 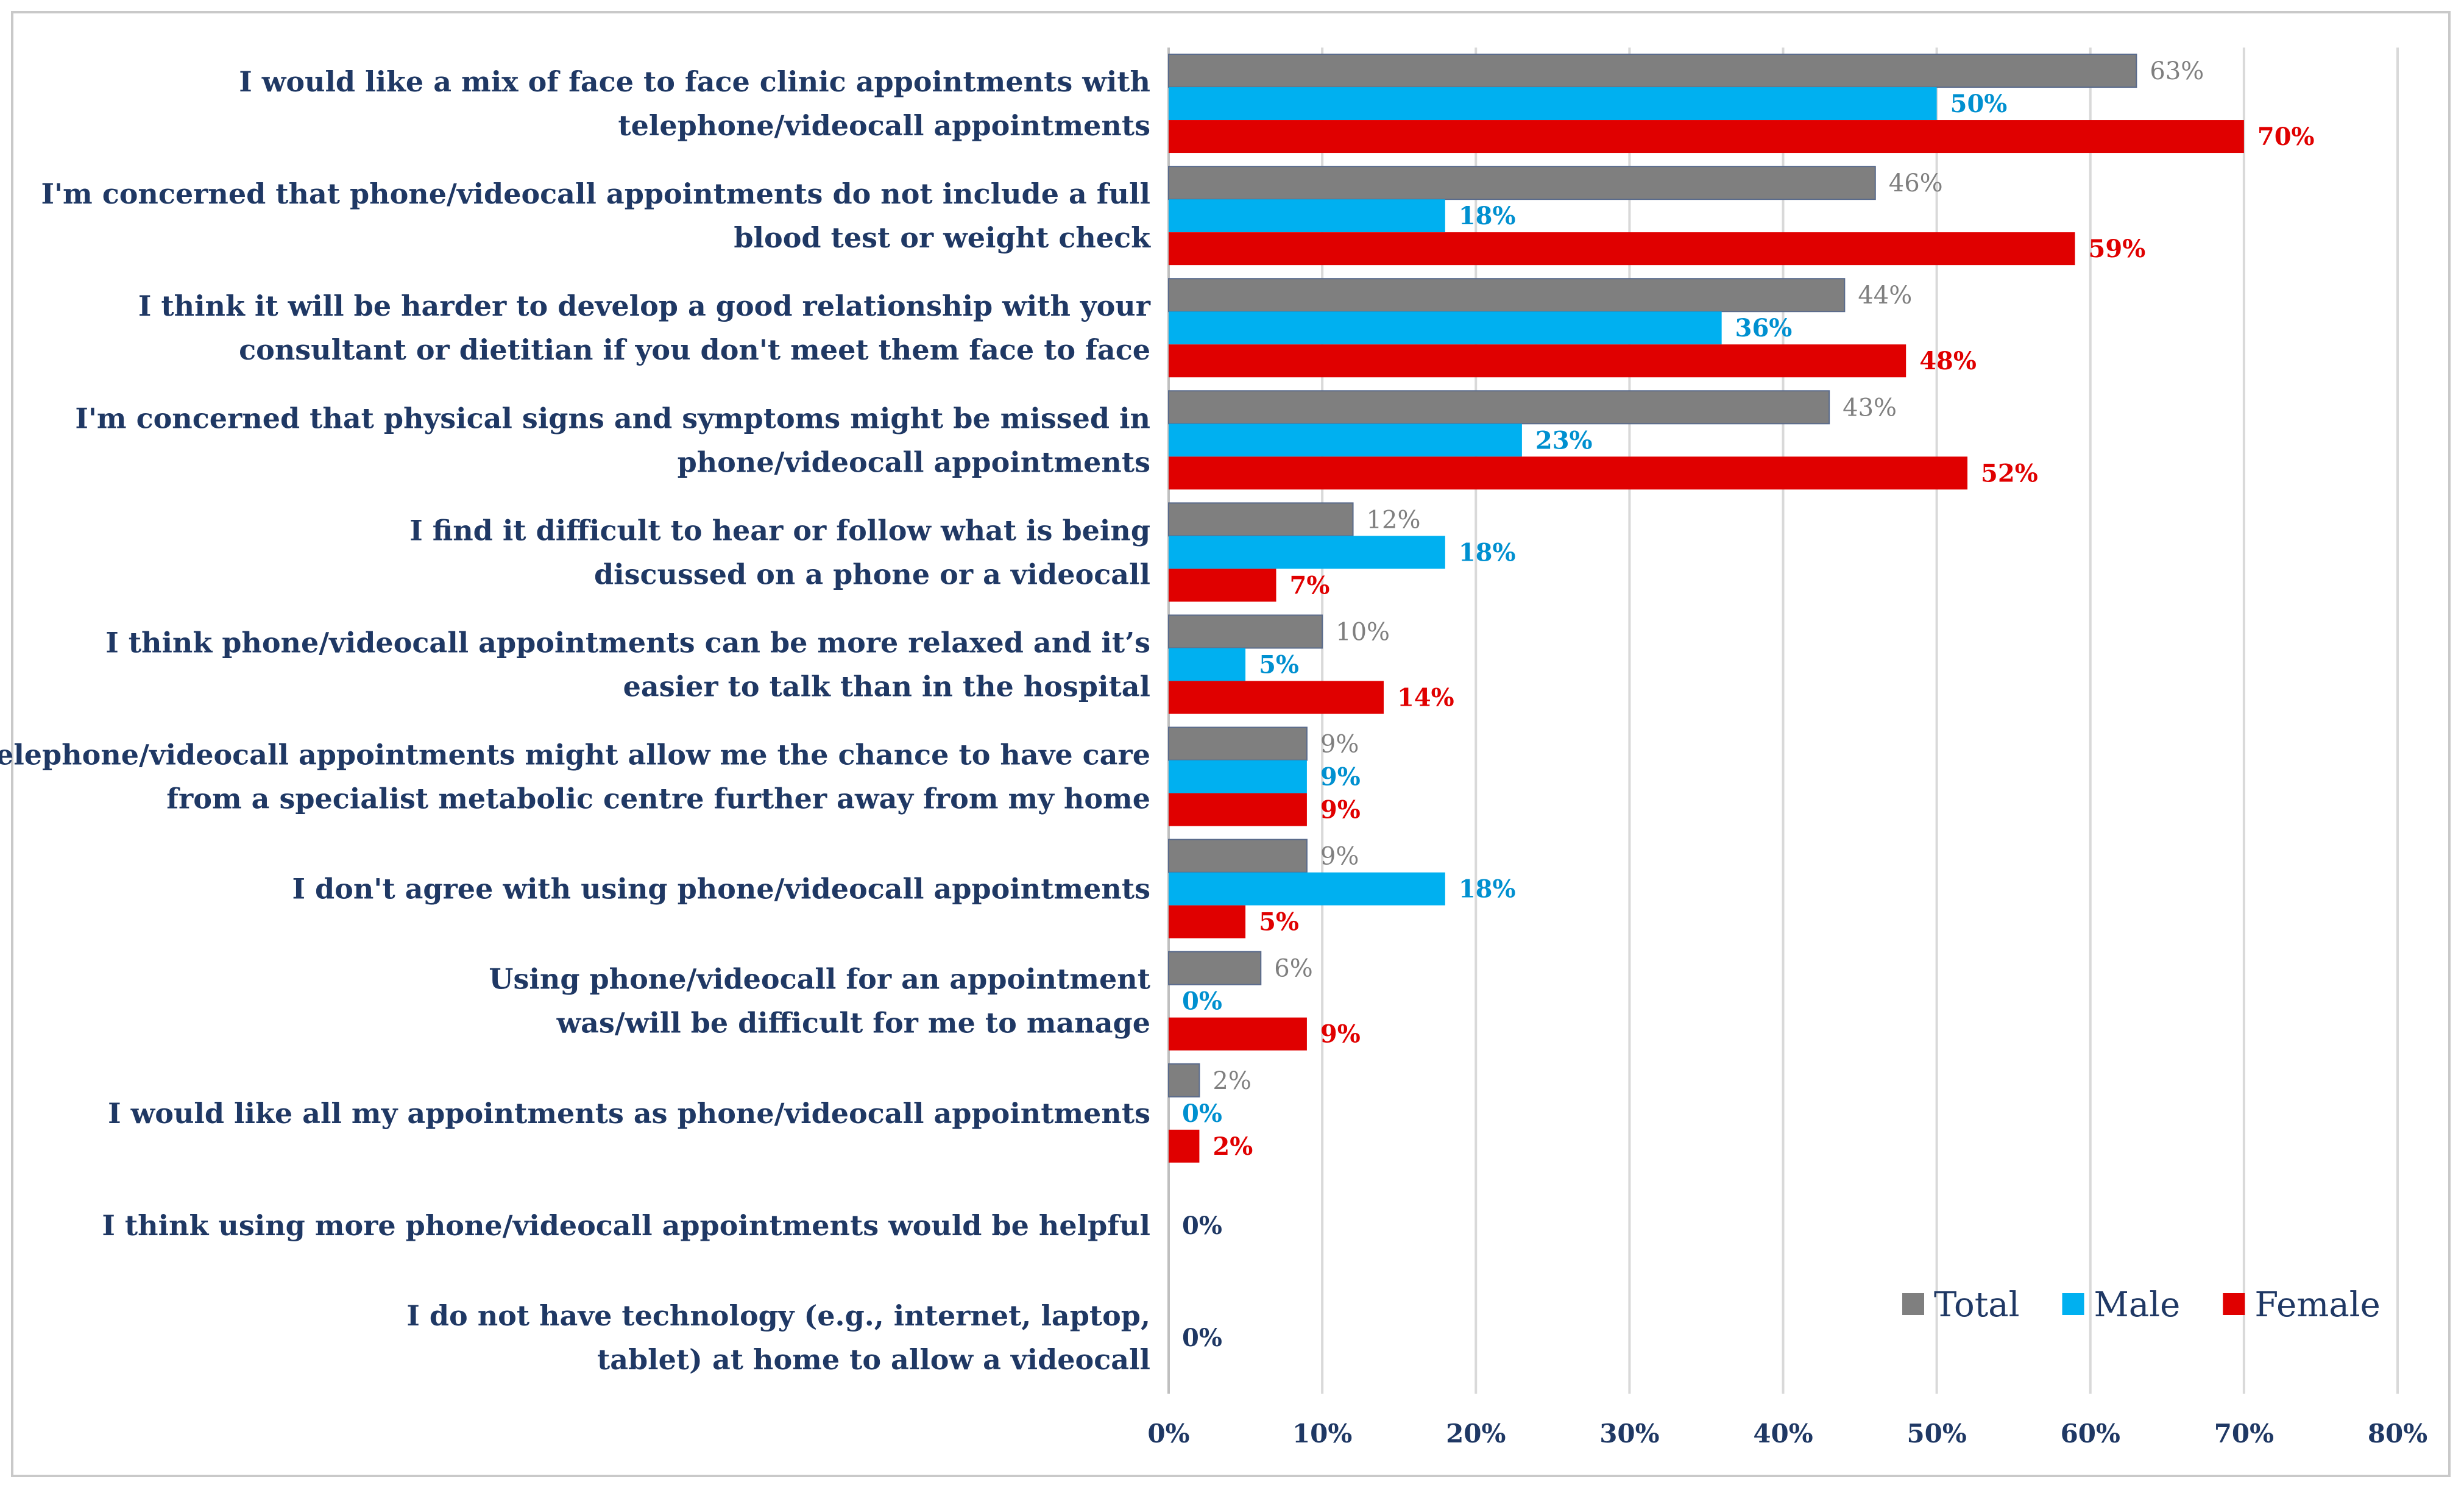 I want to click on data-label-total: 63%, so click(x=2177, y=71).